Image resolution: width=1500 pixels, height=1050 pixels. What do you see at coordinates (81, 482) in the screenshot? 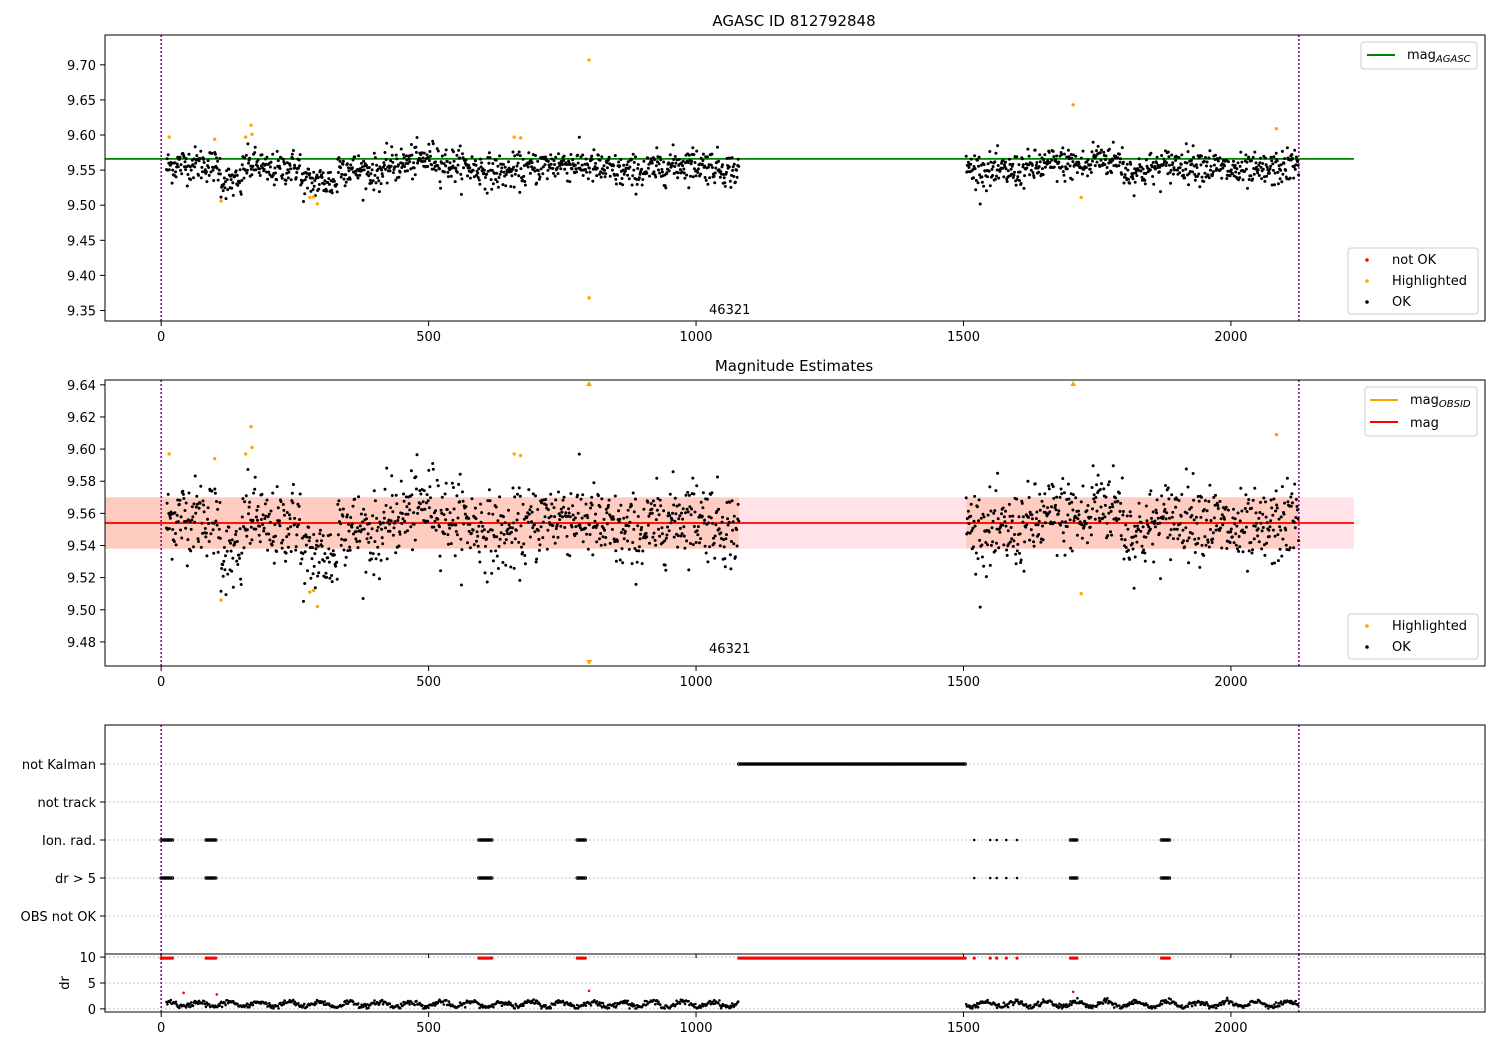
I see `magnitude-ytick-label-5: 9.58` at bounding box center [81, 482].